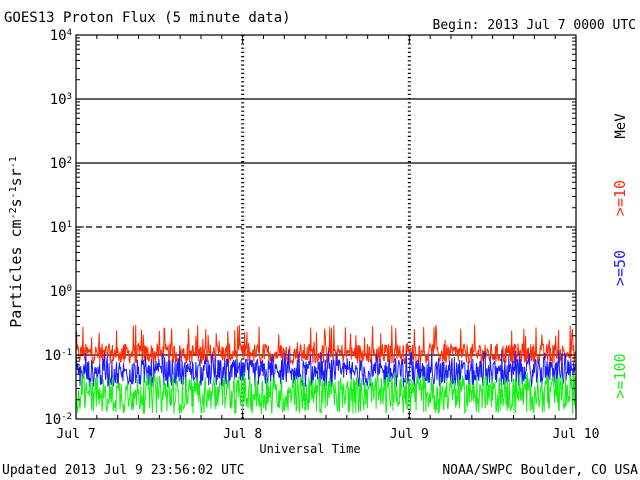 This screenshot has width=640, height=480. I want to click on y-axis-label-mid2: sr, so click(16, 177).